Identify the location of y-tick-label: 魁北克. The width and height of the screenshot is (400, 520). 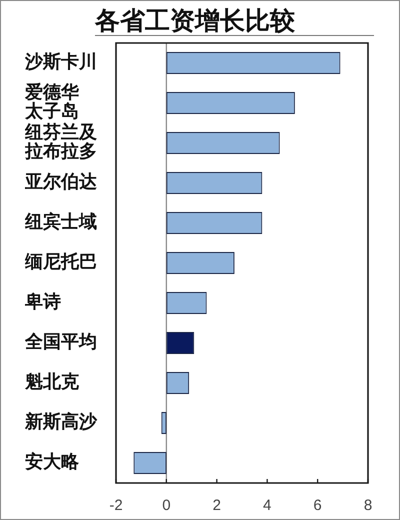
(51, 382).